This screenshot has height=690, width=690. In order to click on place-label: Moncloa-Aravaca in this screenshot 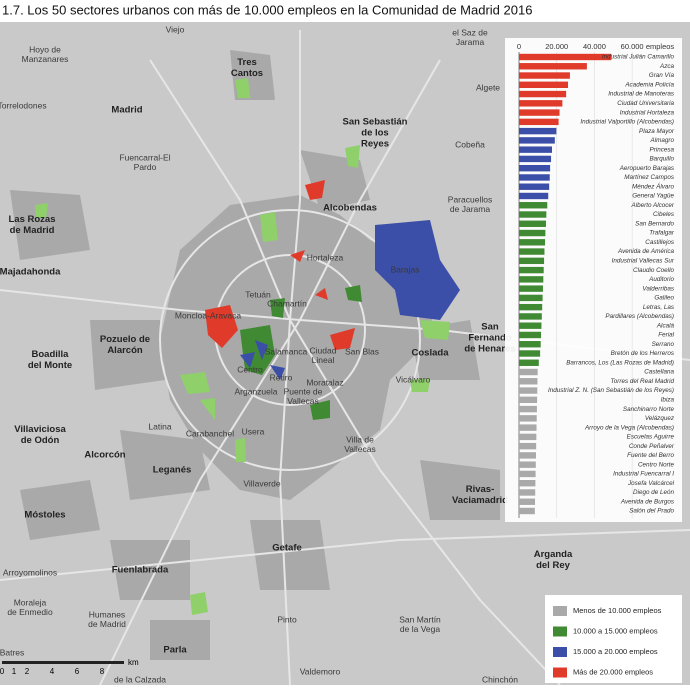, I will do `click(208, 315)`.